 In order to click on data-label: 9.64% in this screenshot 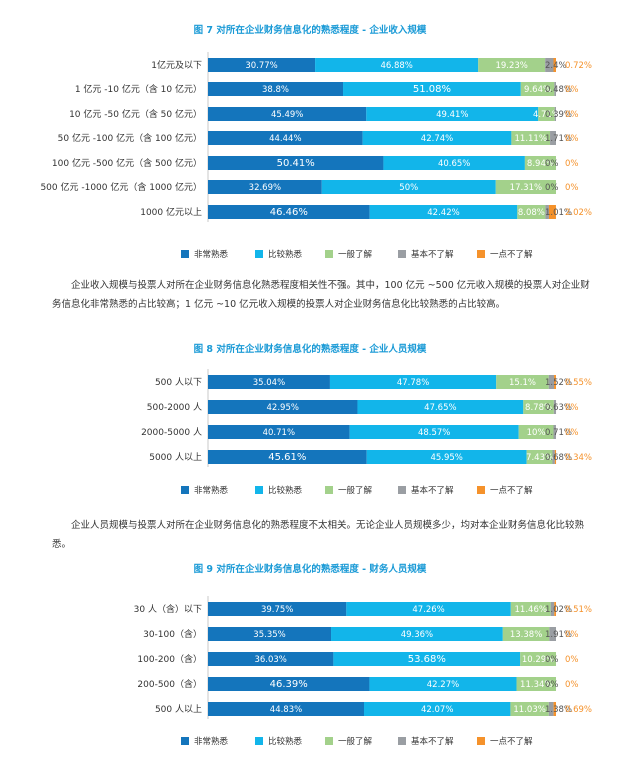, I will do `click(537, 90)`.